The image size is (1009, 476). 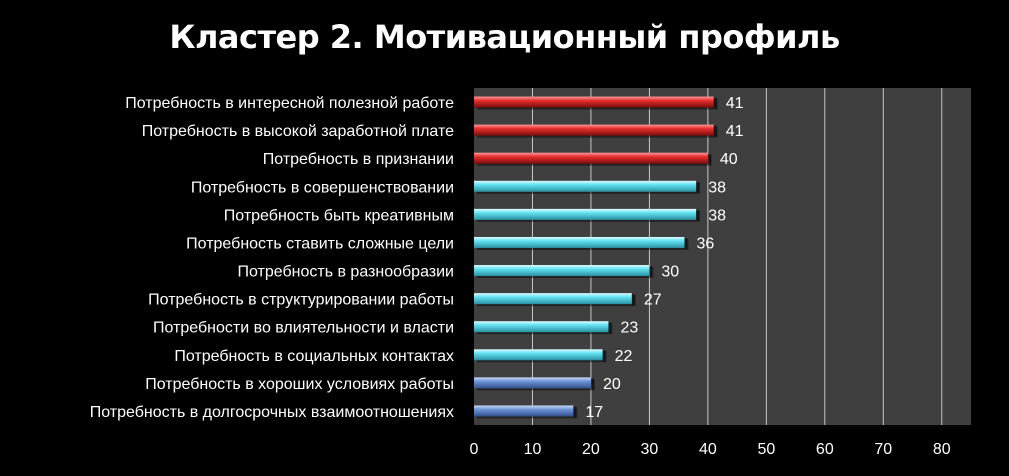 I want to click on x-tick-label: 10, so click(x=533, y=449).